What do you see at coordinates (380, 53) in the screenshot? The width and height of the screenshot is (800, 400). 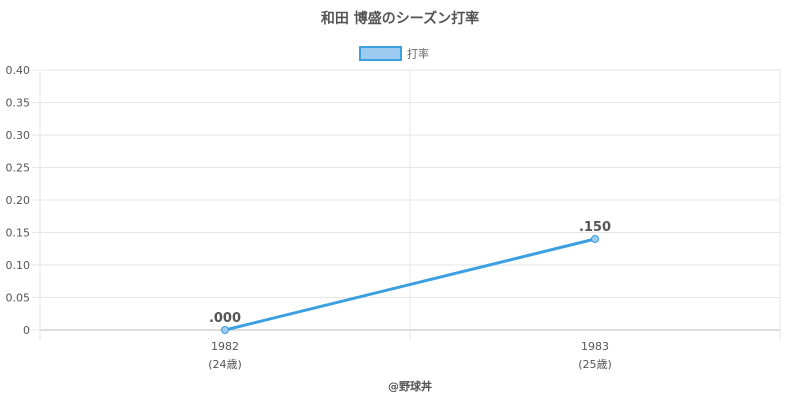 I see `legend-swatch` at bounding box center [380, 53].